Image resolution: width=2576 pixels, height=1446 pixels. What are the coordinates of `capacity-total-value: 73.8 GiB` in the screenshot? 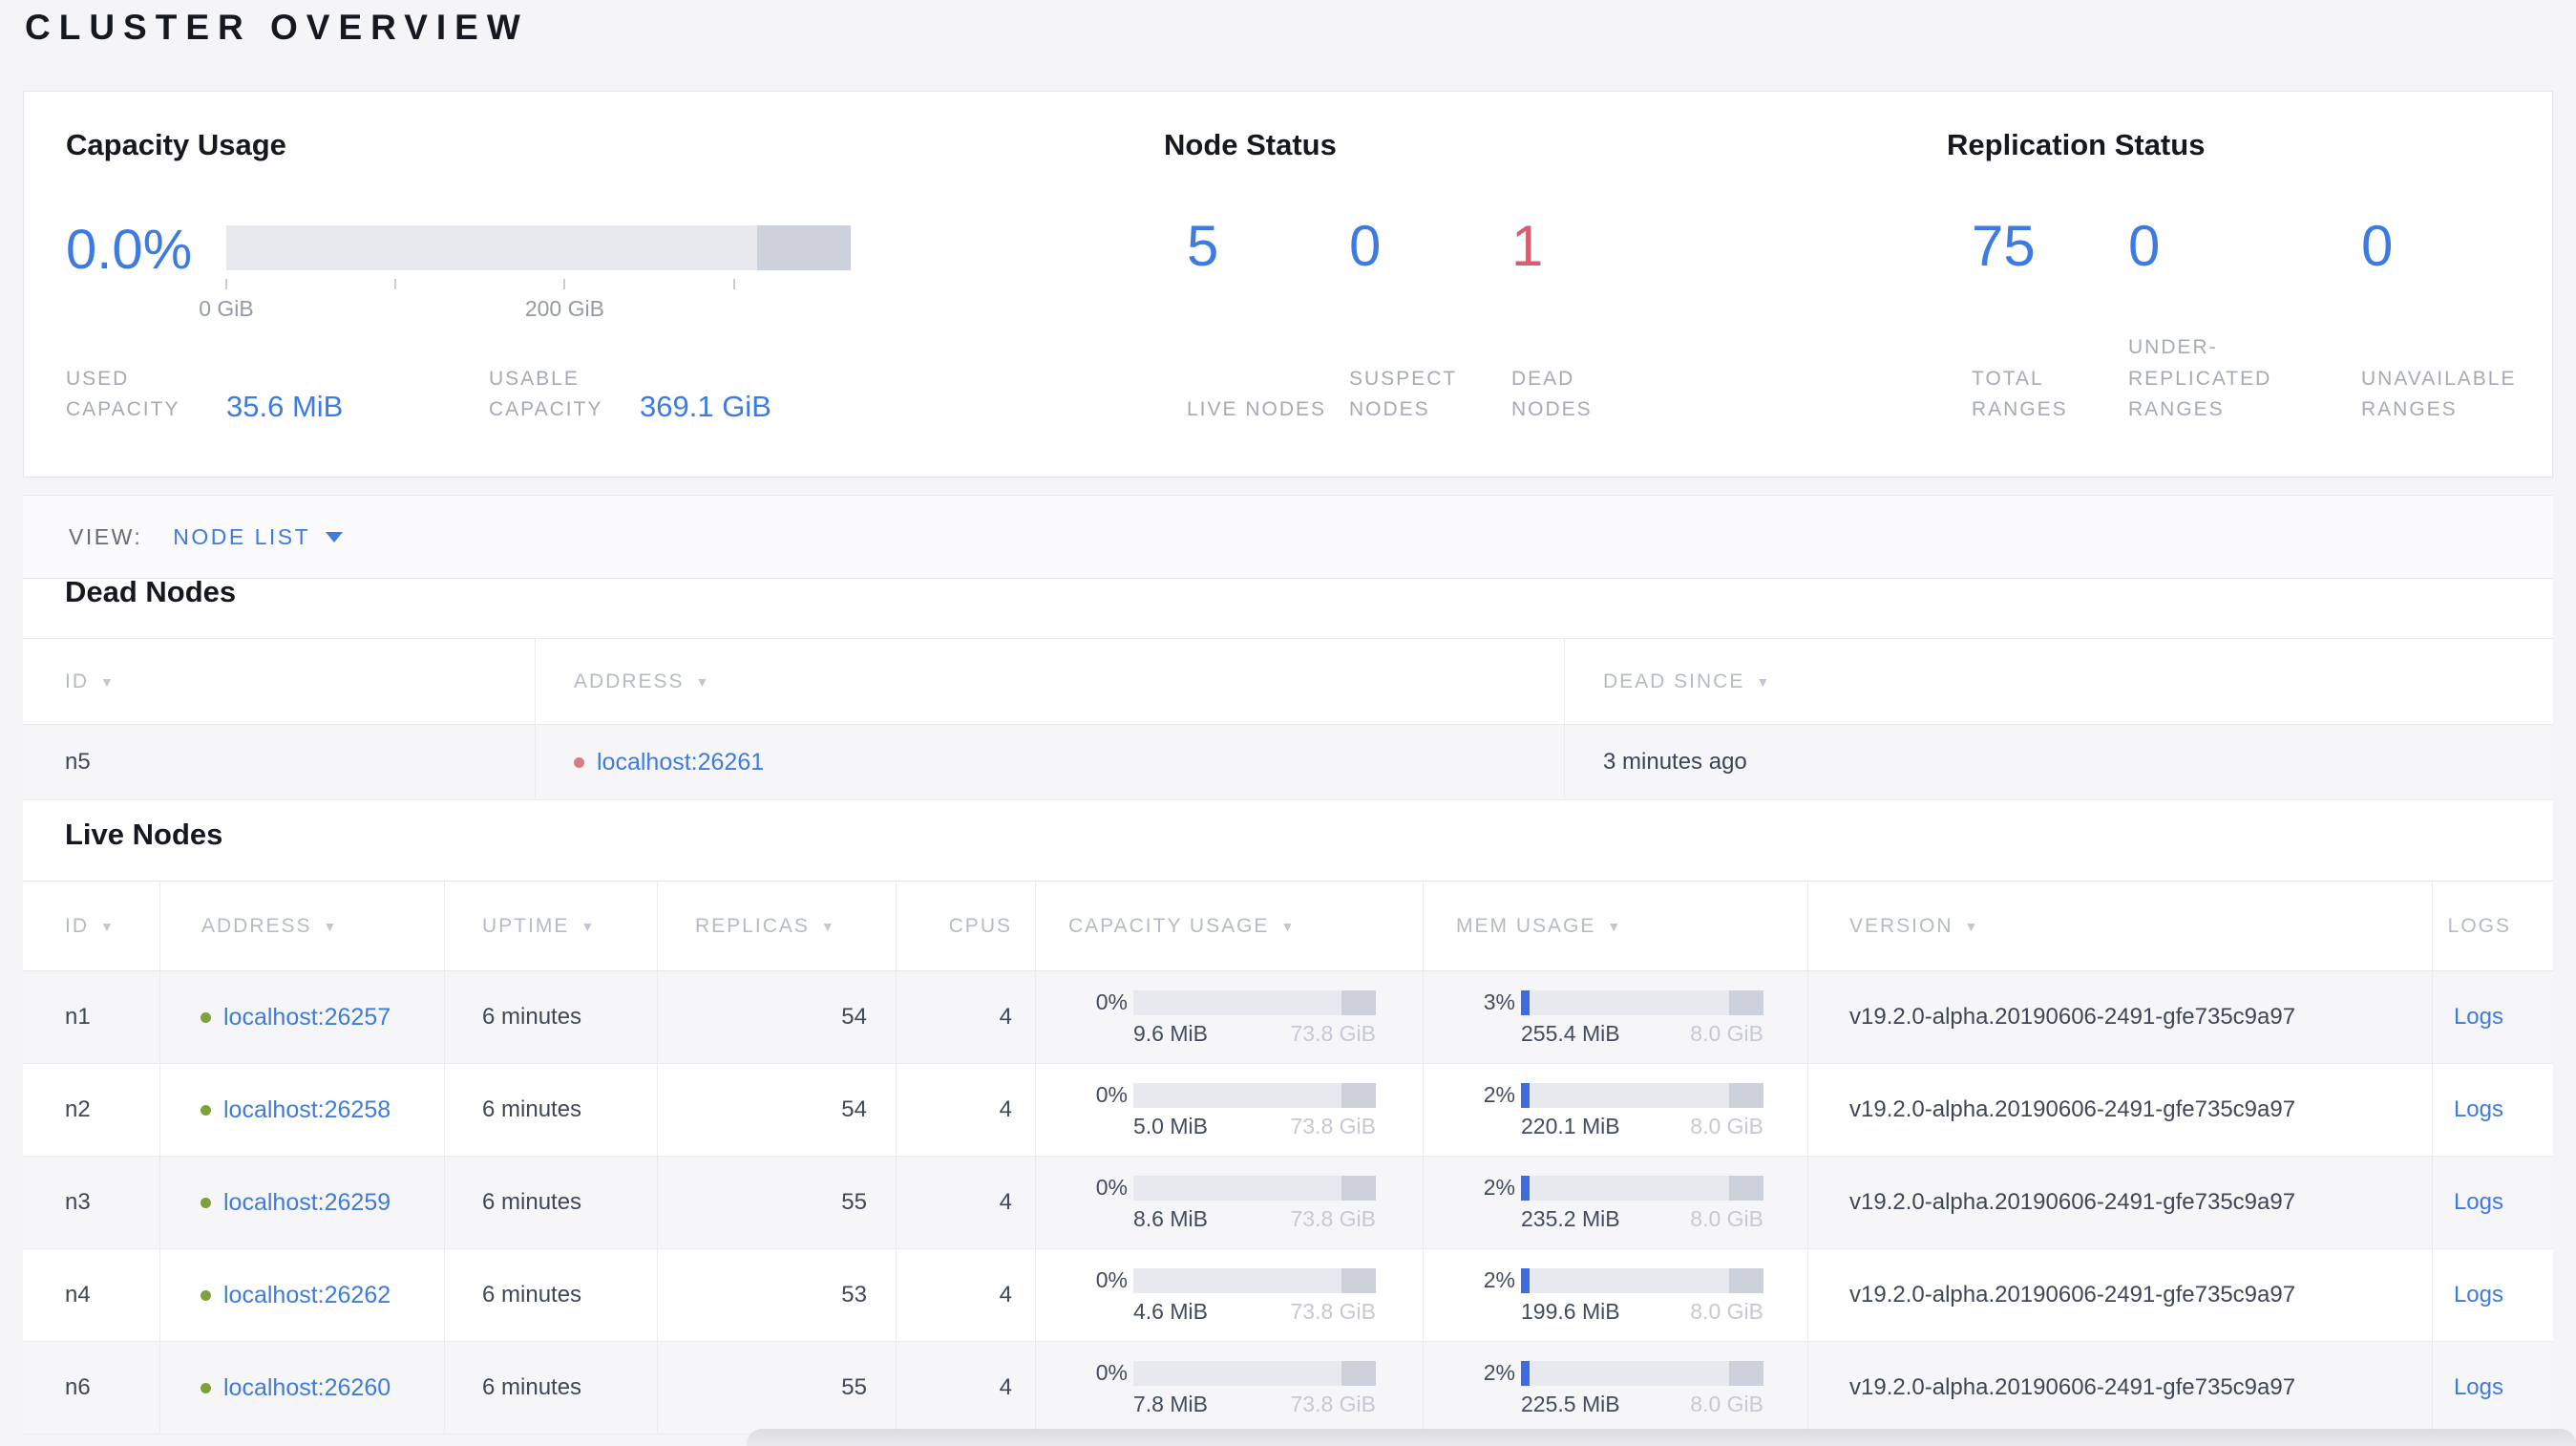 It's located at (1333, 1033).